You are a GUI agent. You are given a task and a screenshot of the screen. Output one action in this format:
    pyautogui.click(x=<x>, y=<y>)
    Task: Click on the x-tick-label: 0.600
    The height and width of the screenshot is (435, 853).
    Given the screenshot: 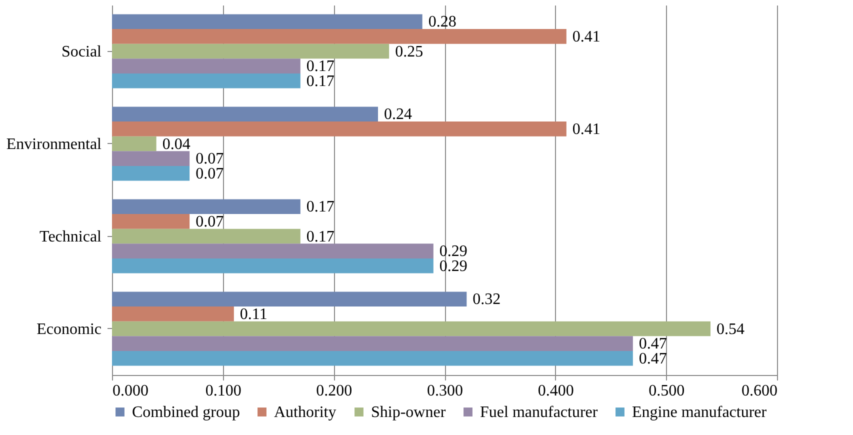 What is the action you would take?
    pyautogui.click(x=760, y=391)
    